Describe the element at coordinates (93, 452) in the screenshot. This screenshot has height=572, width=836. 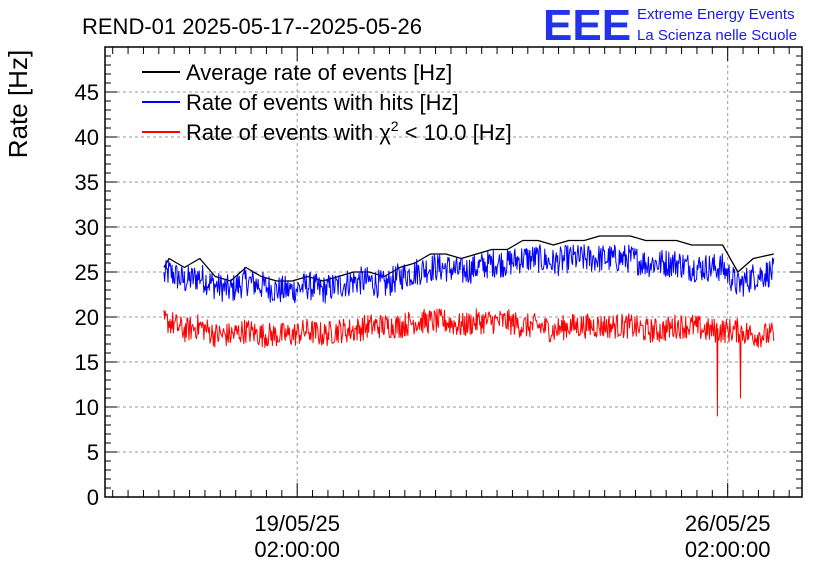
I see `y-tick-label: 5` at that location.